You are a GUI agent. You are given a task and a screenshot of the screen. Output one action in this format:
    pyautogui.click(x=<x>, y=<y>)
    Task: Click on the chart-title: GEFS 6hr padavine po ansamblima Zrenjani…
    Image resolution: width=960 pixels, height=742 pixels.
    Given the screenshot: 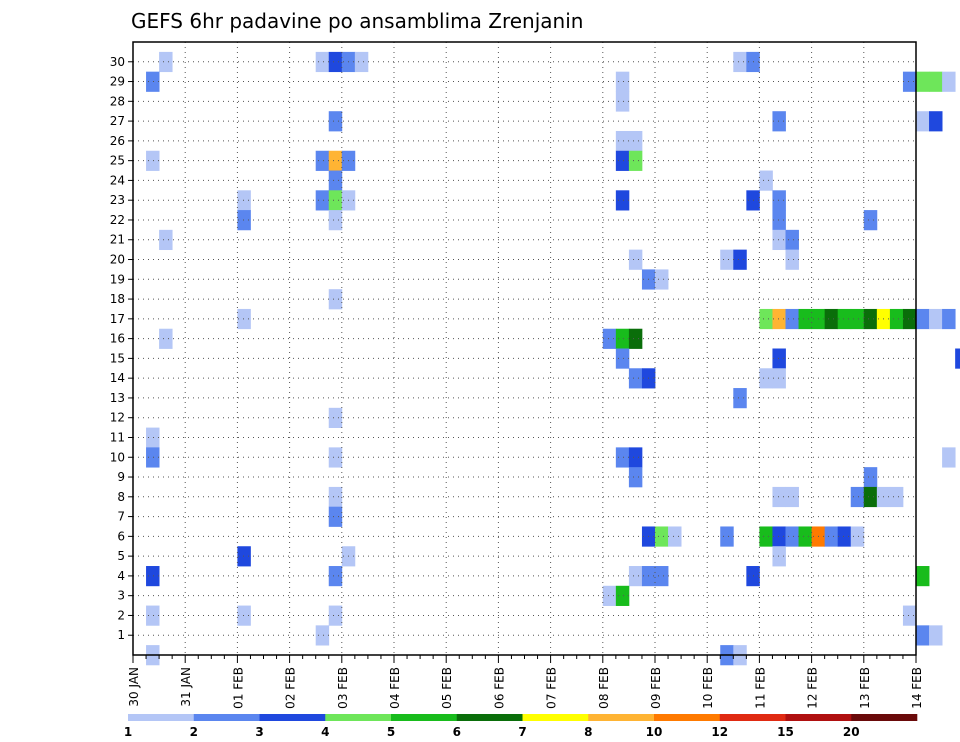 What is the action you would take?
    pyautogui.click(x=357, y=21)
    